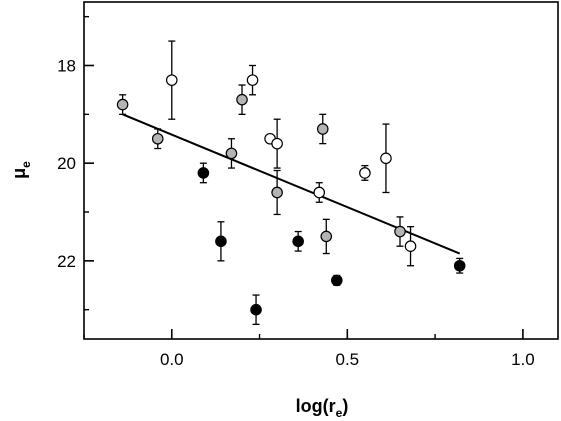 The width and height of the screenshot is (561, 421). What do you see at coordinates (316, 406) in the screenshot?
I see `x-axis-title-main: log(r` at bounding box center [316, 406].